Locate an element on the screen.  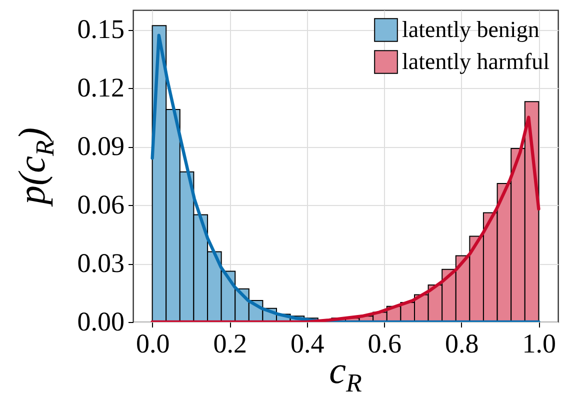
x-tick-label: 0.4 is located at coordinates (307, 343).